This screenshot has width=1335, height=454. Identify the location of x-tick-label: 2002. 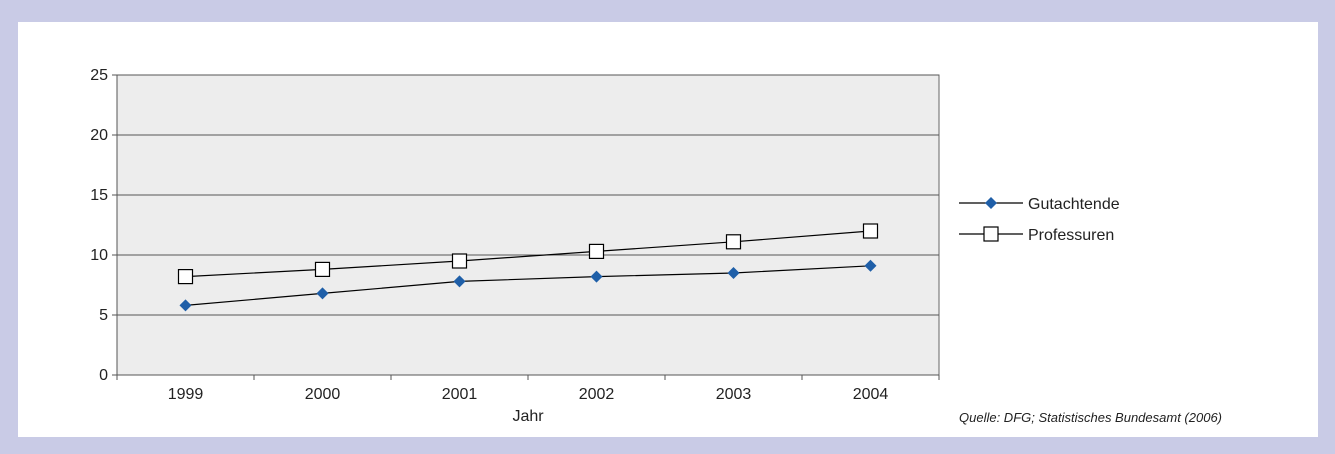
(597, 394).